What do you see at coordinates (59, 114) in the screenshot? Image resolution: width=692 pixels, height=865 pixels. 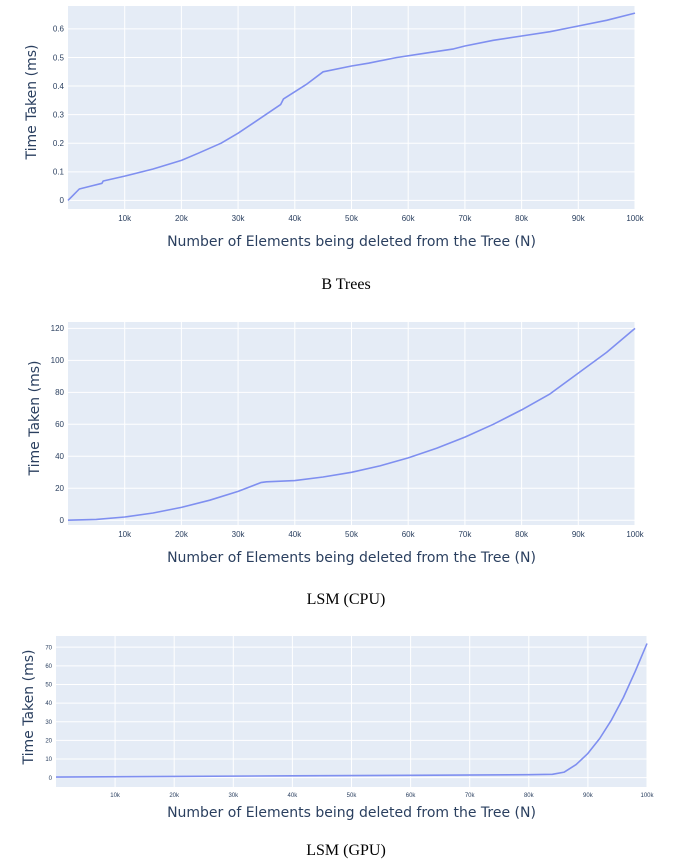 I see `y-tick-label: 0.3` at bounding box center [59, 114].